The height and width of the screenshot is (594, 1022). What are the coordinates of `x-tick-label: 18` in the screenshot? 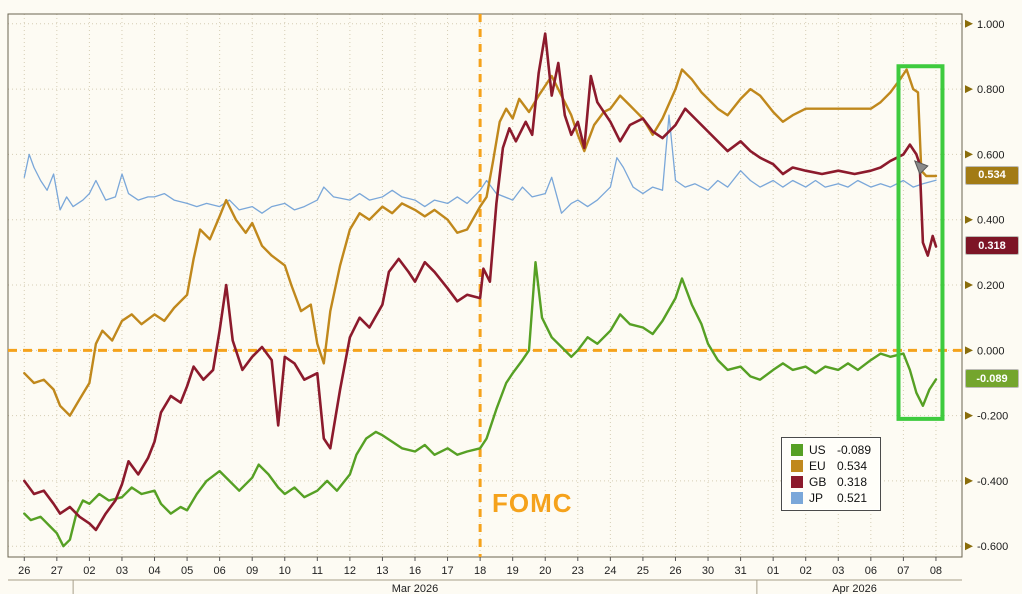 It's located at (480, 571).